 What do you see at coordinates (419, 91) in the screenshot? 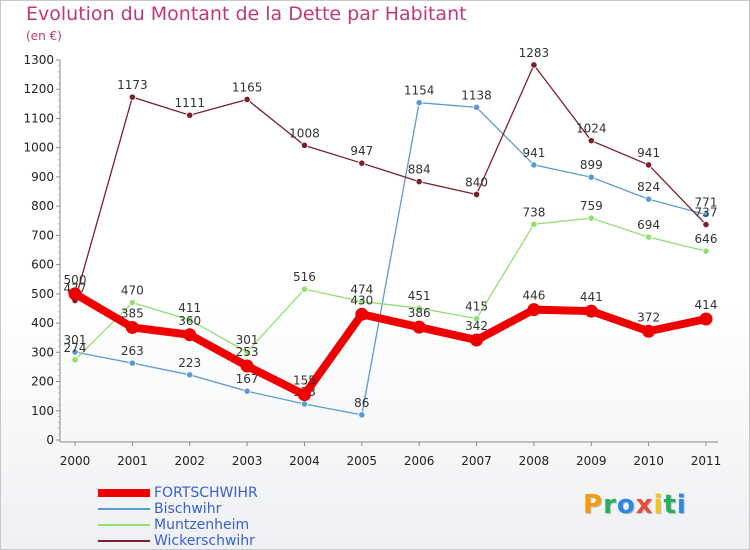
I see `data-label-bischwihr: 1154` at bounding box center [419, 91].